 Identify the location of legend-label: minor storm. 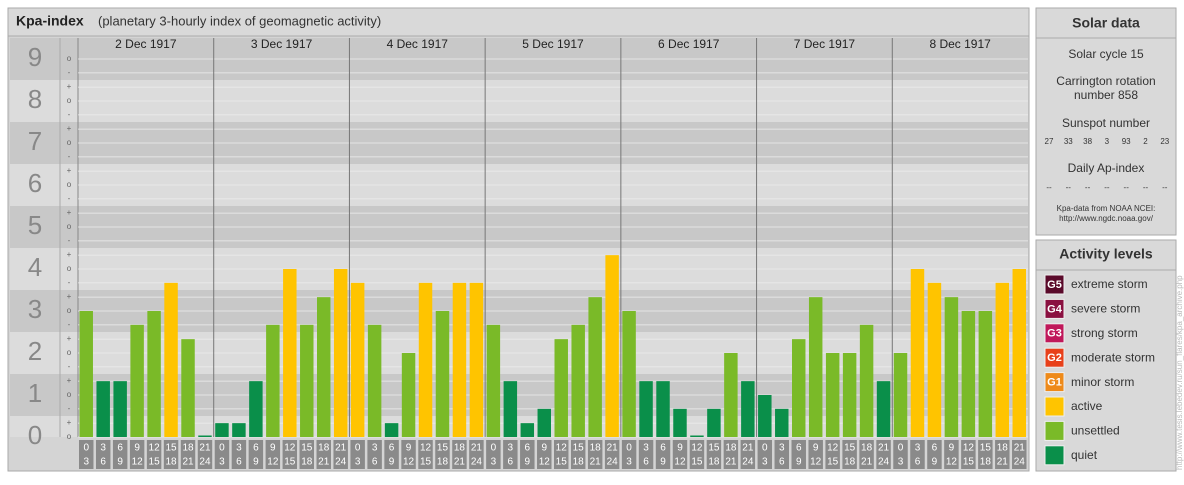
(1102, 382).